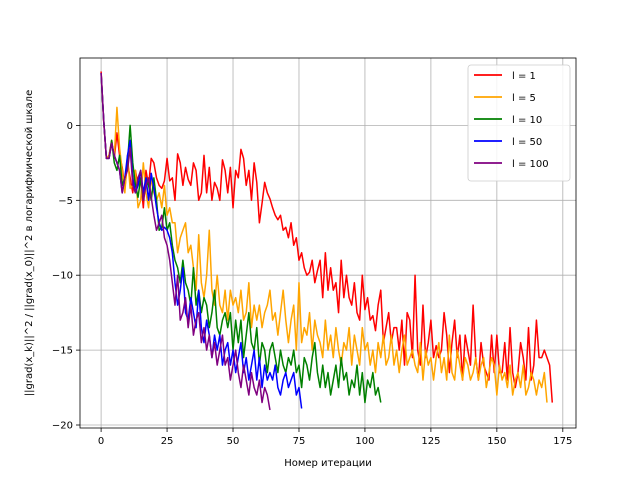 Image resolution: width=640 pixels, height=480 pixels. What do you see at coordinates (524, 98) in the screenshot?
I see `legend-label: l = 5` at bounding box center [524, 98].